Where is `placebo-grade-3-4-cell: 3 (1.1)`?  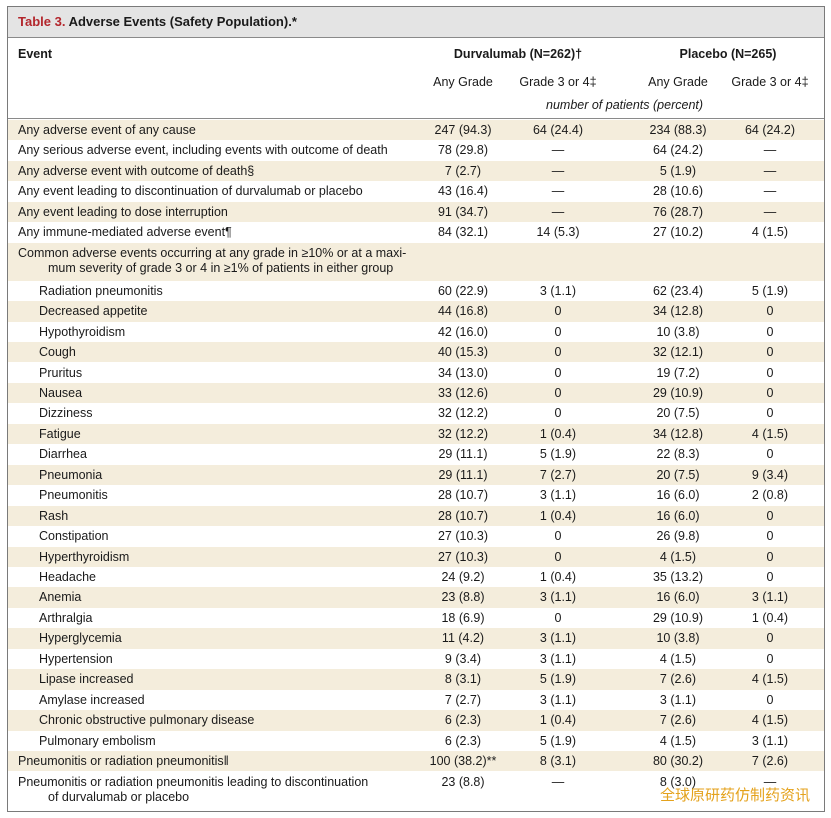
placebo-grade-3-4-cell: 3 (1.1) is located at coordinates (770, 740).